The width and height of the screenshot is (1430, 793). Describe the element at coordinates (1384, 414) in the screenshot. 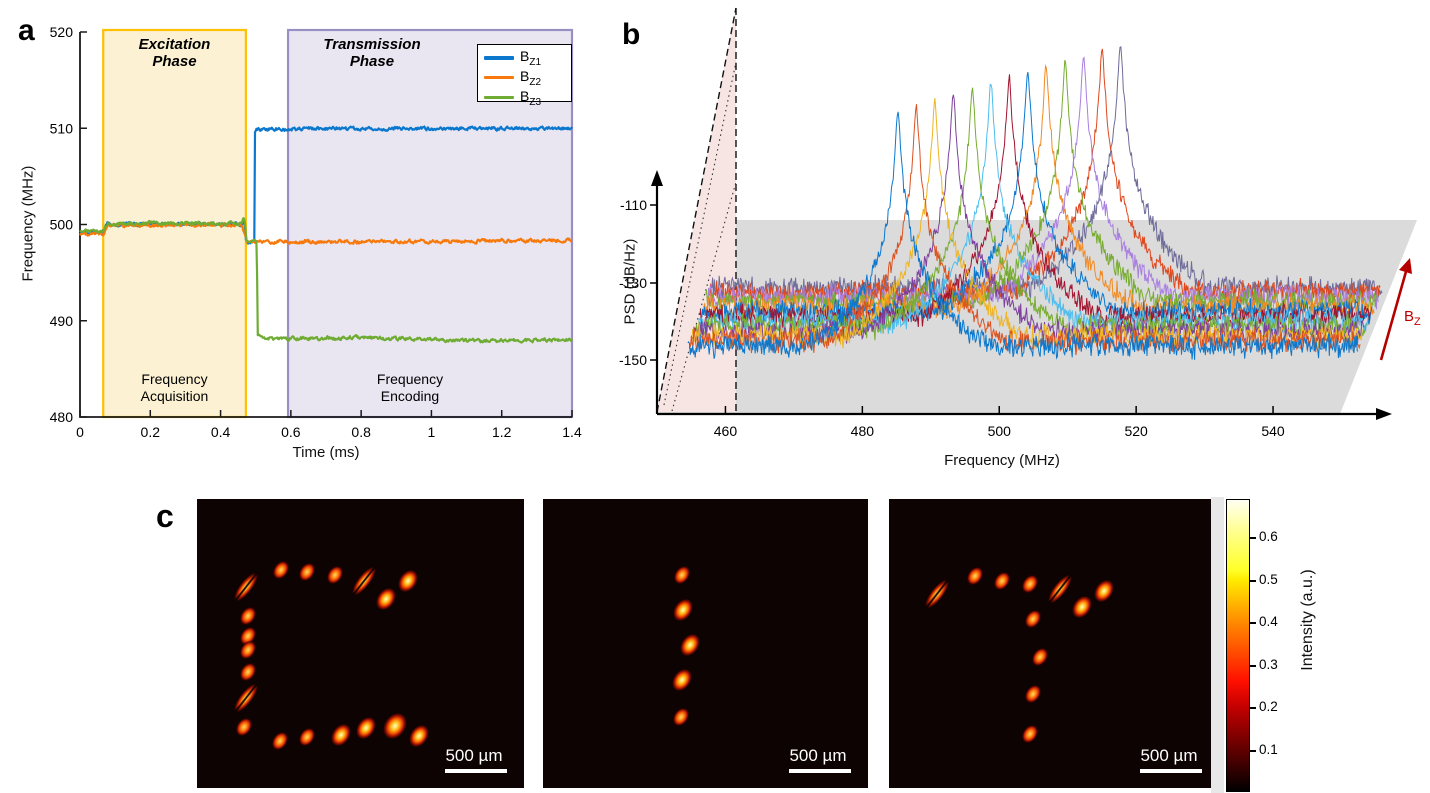

I see `freq-axis-arrowhead` at that location.